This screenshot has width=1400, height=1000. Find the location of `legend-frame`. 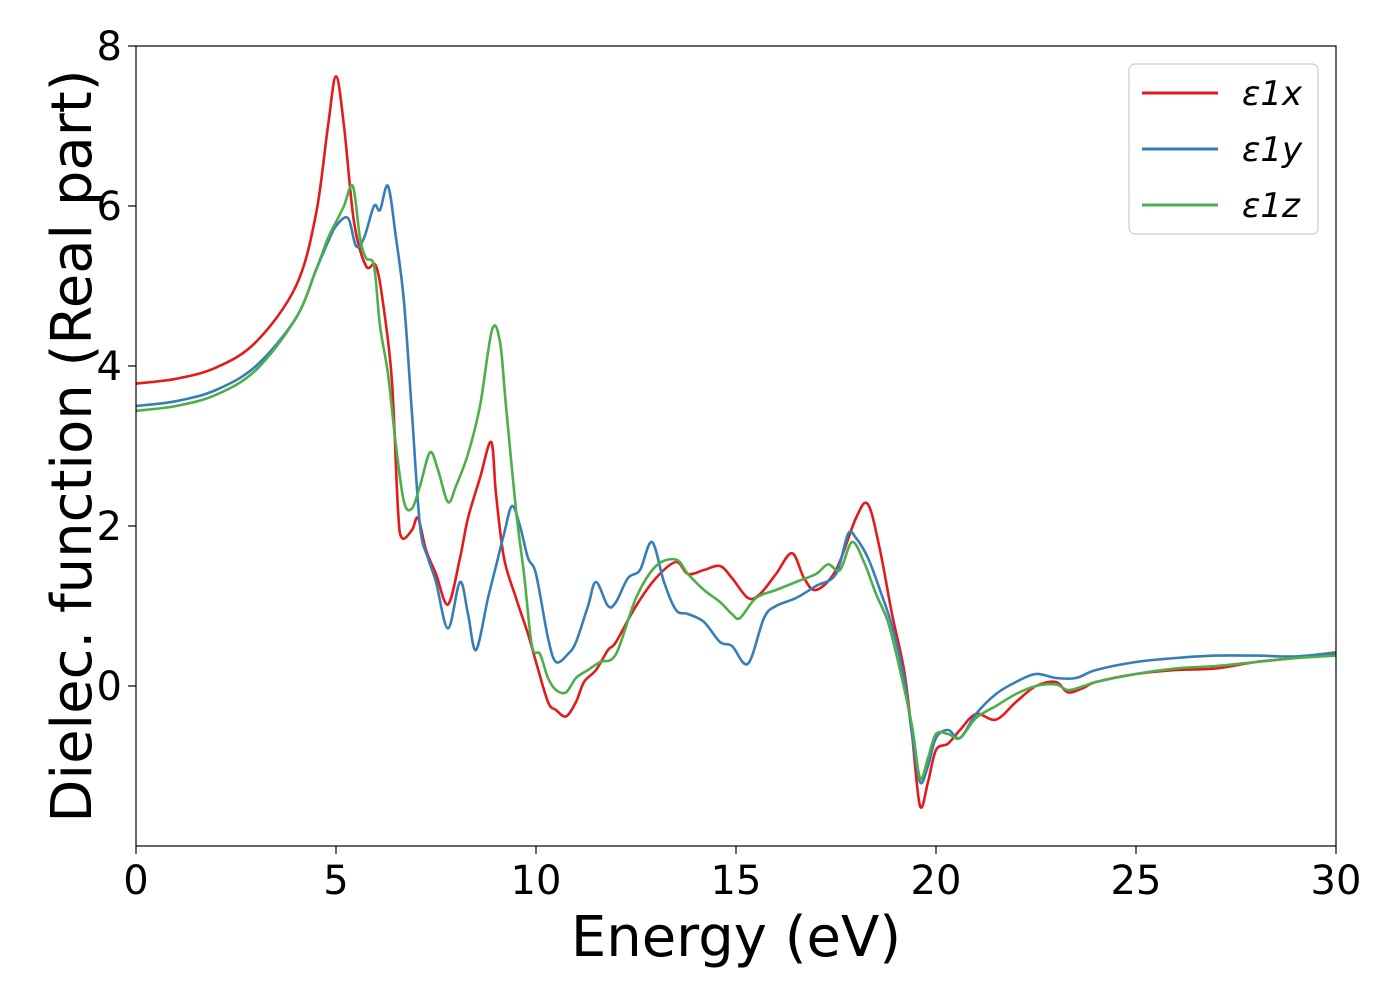

legend-frame is located at coordinates (1223, 149).